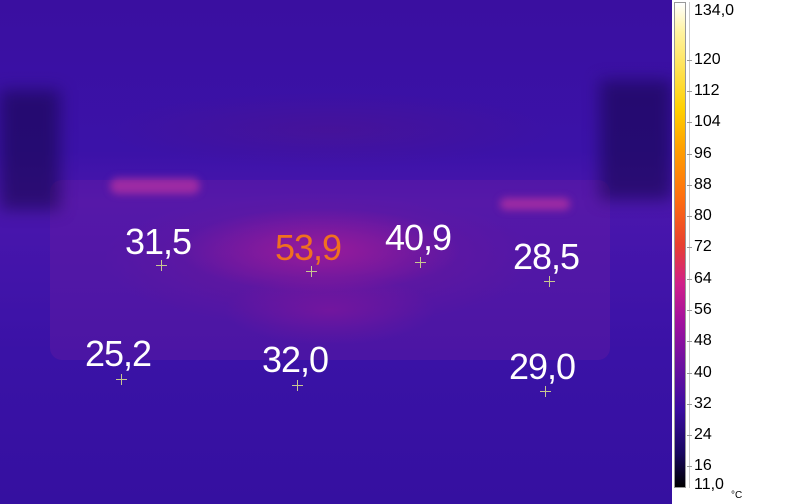 This screenshot has width=800, height=504. Describe the element at coordinates (707, 59) in the screenshot. I see `scale-tick-label: 120` at that location.